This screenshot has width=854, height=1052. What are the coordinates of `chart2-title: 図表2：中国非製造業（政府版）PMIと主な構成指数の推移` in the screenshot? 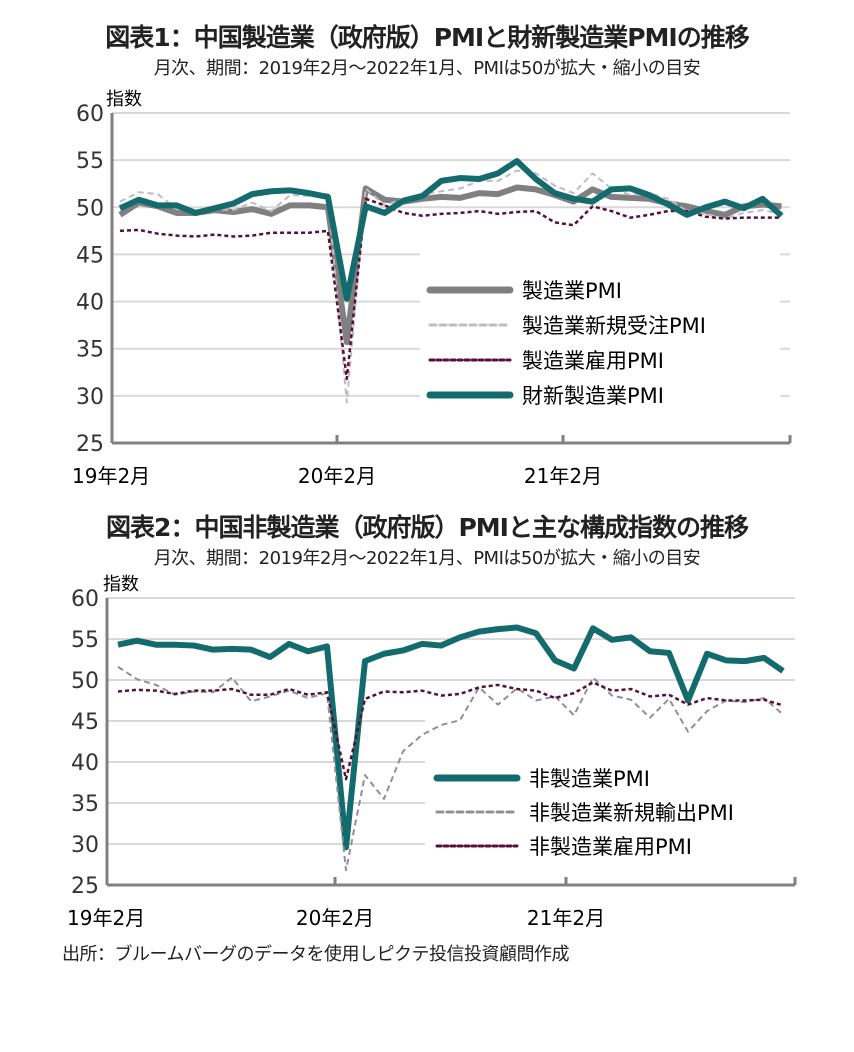 It's located at (427, 527).